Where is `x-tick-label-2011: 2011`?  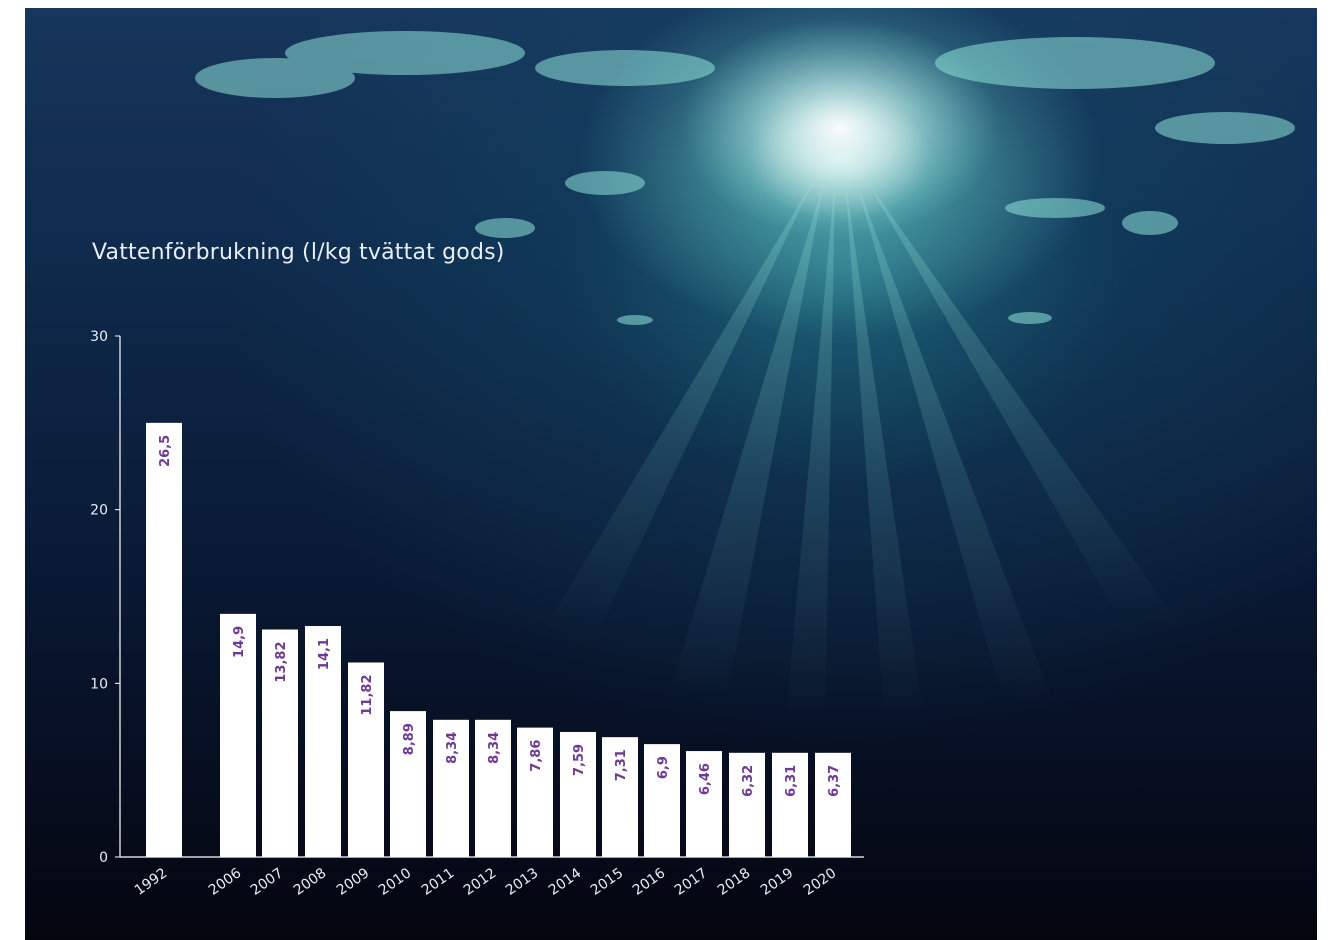
x-tick-label-2011: 2011 is located at coordinates (438, 882).